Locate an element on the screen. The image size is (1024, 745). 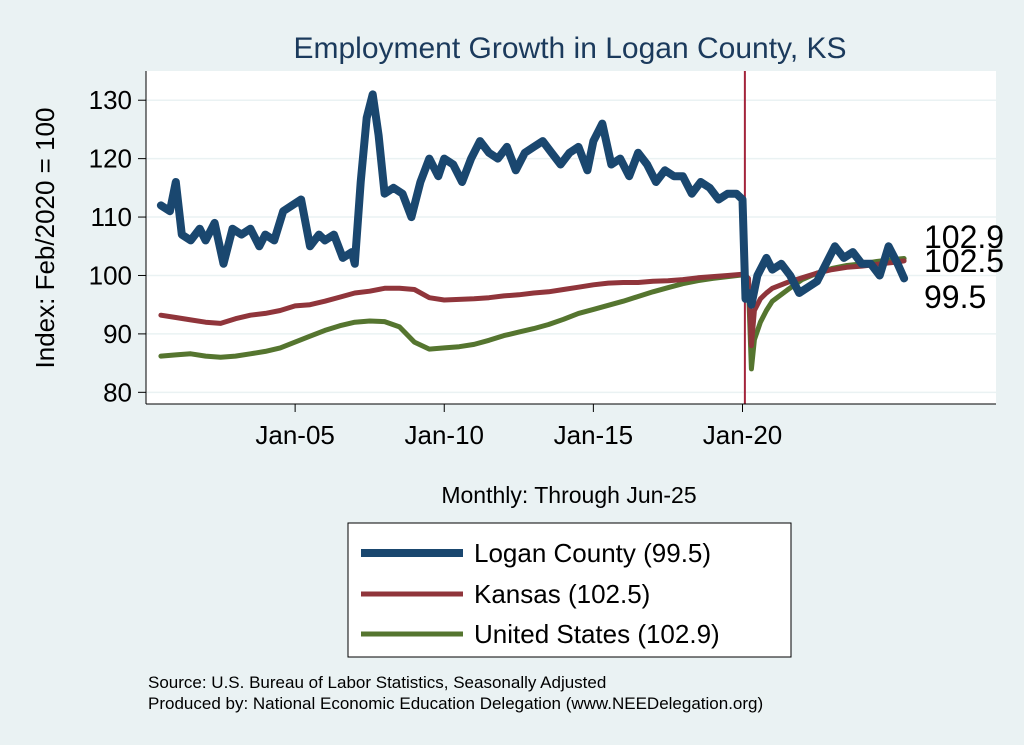
end-labels: 102.9 102.5 99.5 is located at coordinates (964, 267).